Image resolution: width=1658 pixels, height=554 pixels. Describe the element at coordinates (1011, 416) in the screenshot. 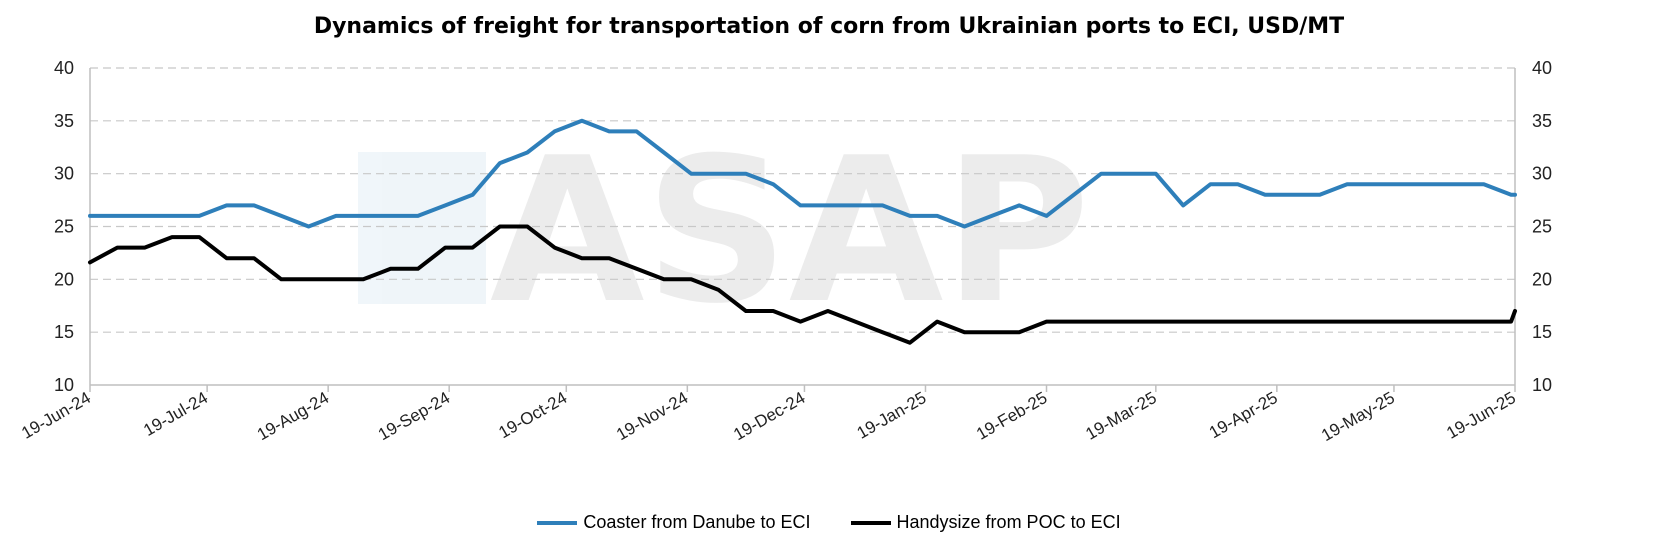

I see `x-tick-label: 19-Feb-25` at that location.